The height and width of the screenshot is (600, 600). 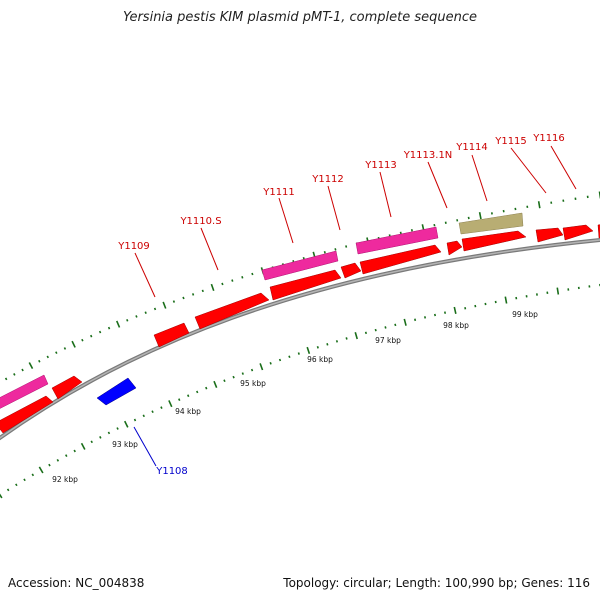 I want to click on tick-label: 99 kbp, so click(x=525, y=314).